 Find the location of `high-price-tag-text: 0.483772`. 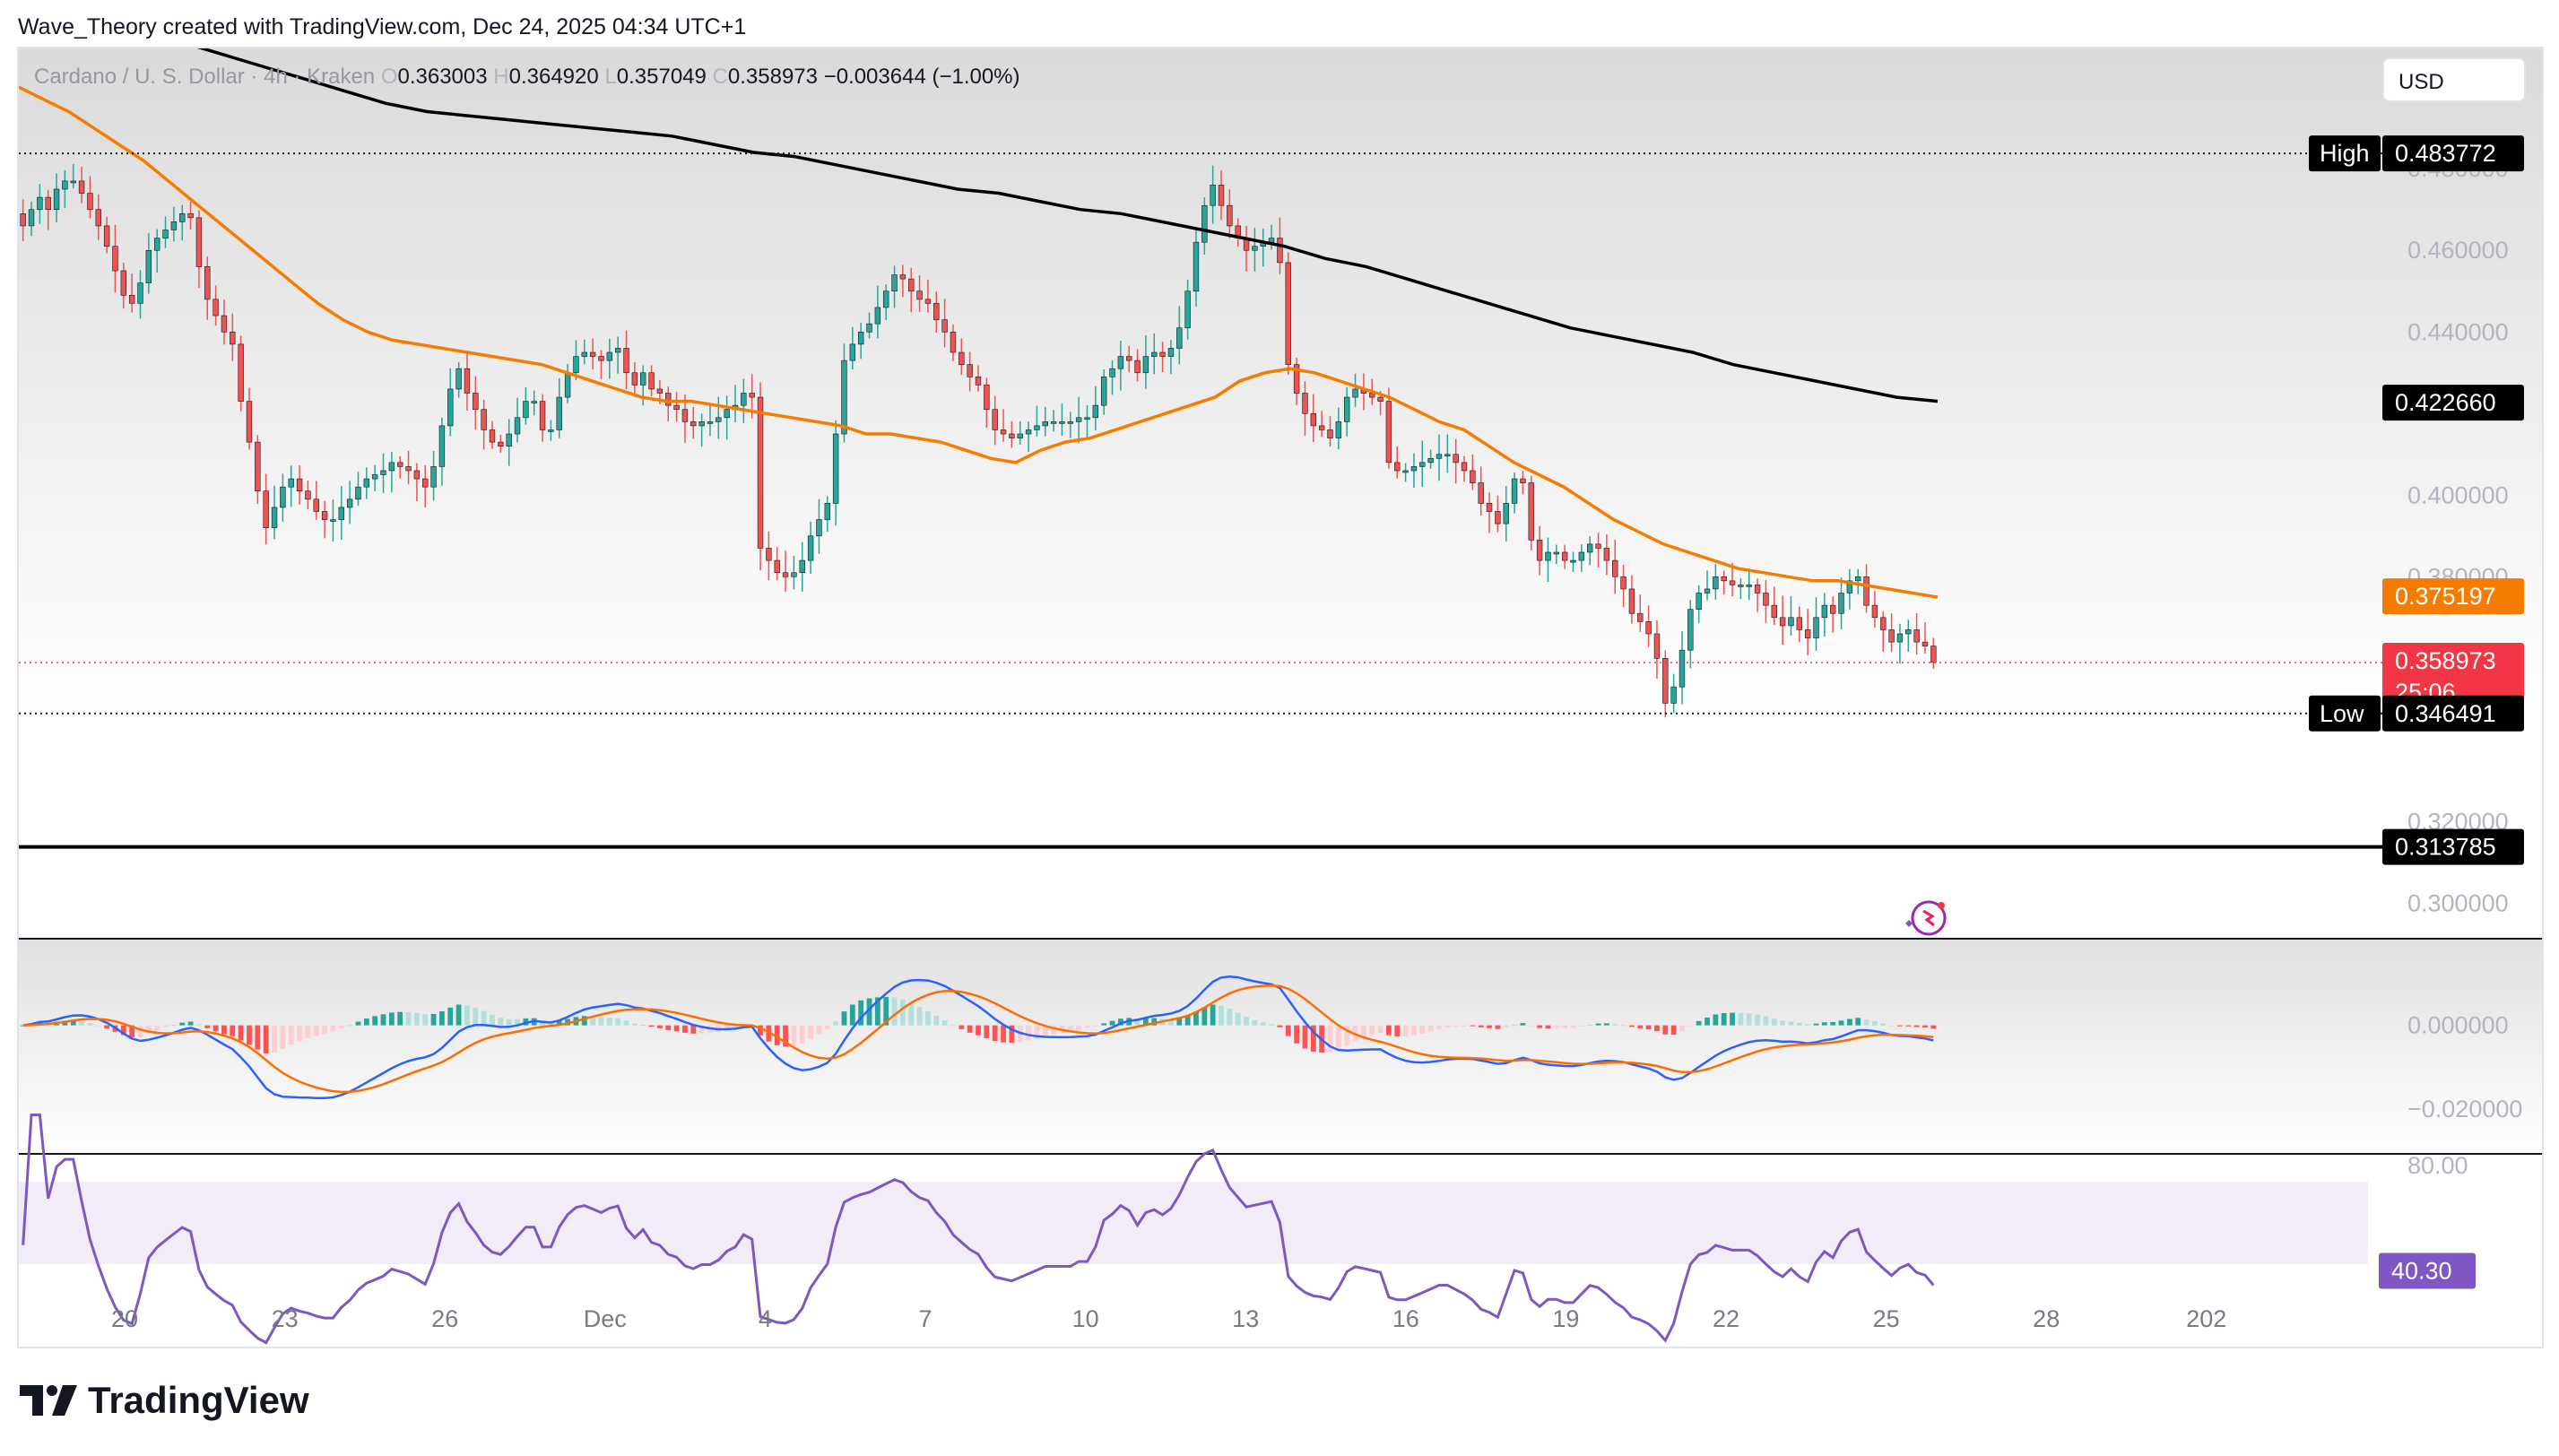

high-price-tag-text: 0.483772 is located at coordinates (2445, 153).